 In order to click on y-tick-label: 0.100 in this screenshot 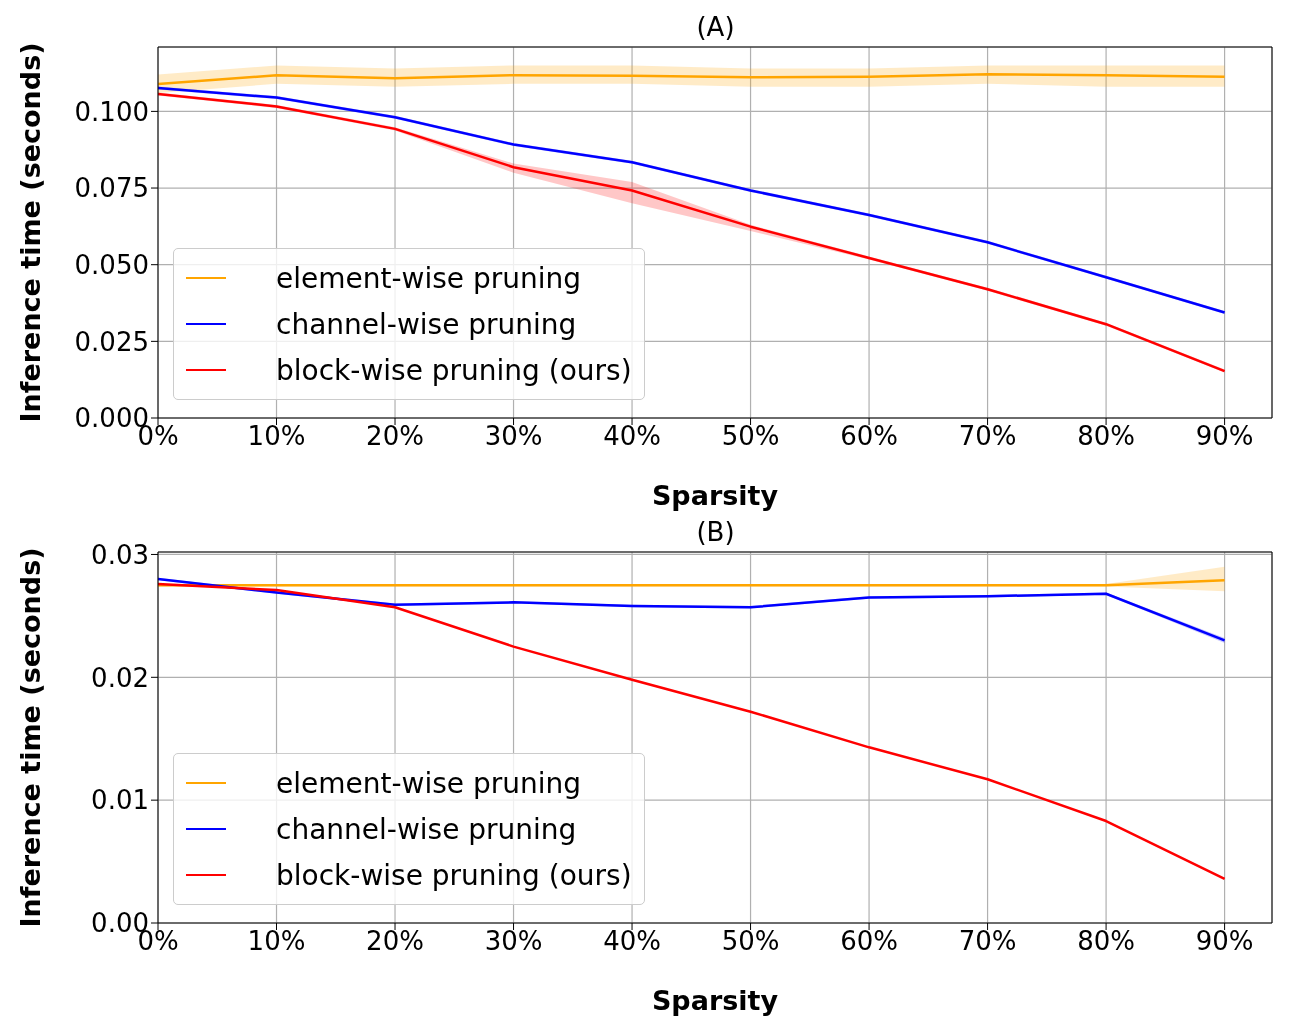, I will do `click(111, 111)`.